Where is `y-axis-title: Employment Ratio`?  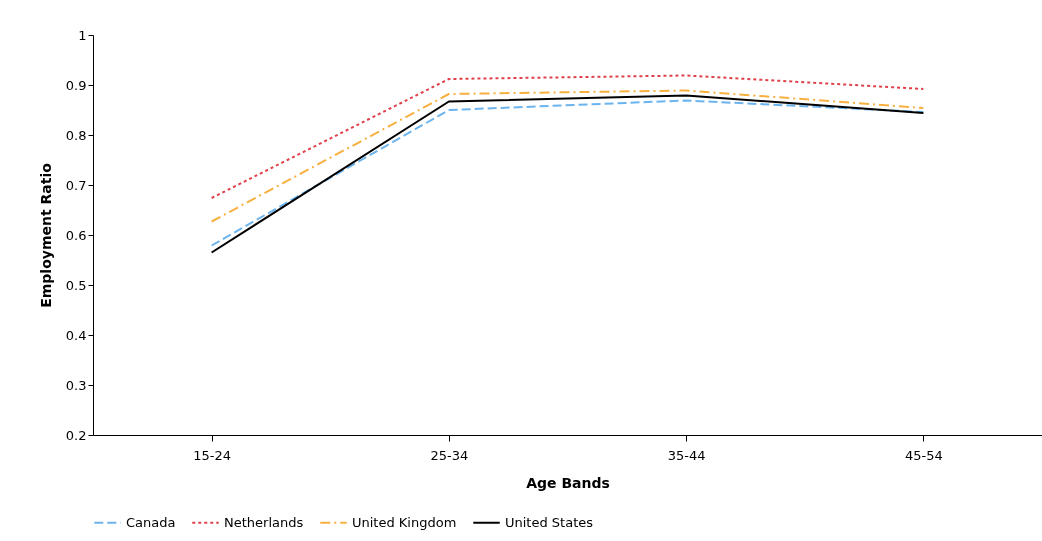
y-axis-title: Employment Ratio is located at coordinates (45, 235).